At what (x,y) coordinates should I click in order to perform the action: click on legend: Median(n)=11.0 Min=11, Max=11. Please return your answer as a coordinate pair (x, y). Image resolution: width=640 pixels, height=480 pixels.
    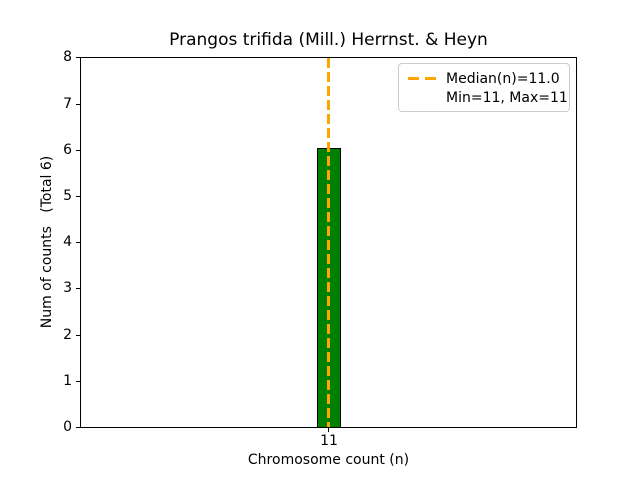
    Looking at the image, I should click on (484, 87).